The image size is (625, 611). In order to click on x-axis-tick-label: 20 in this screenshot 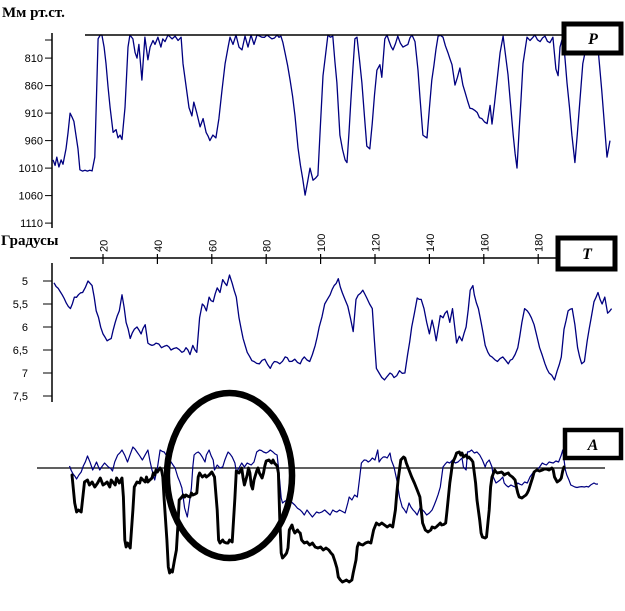, I will do `click(105, 246)`.